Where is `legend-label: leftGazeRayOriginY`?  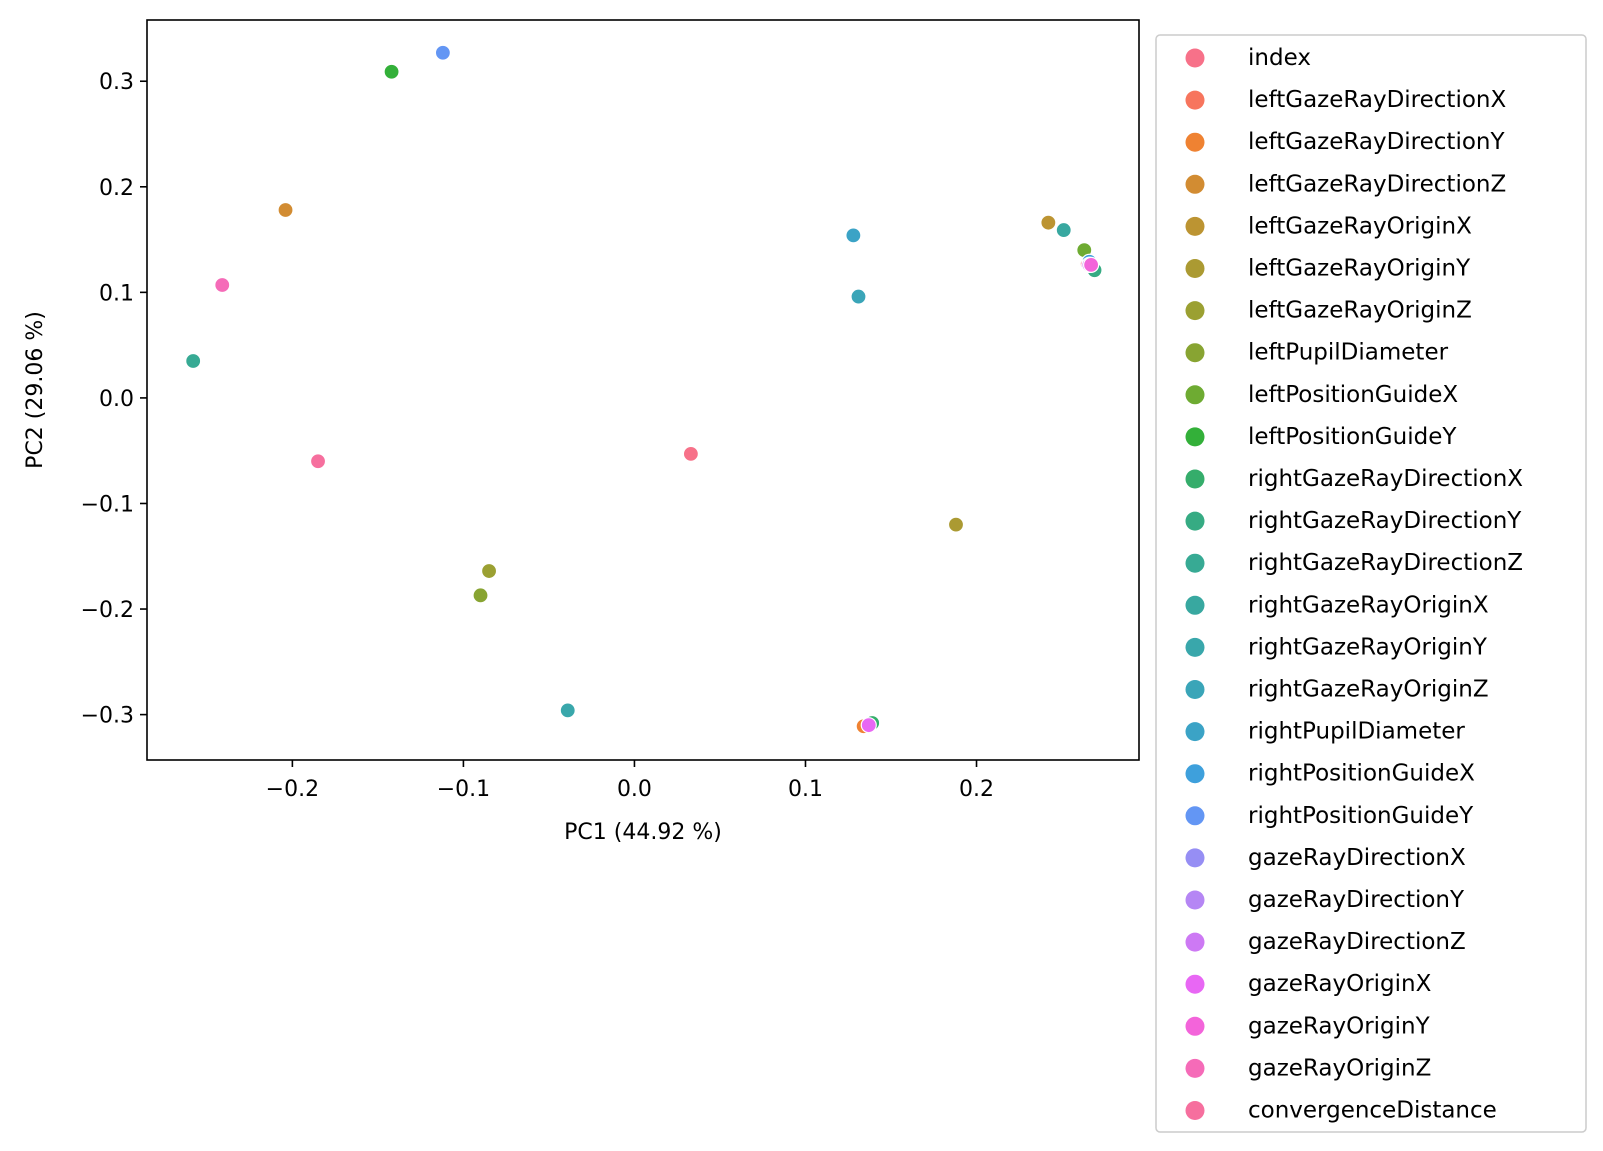
legend-label: leftGazeRayOriginY is located at coordinates (1359, 269).